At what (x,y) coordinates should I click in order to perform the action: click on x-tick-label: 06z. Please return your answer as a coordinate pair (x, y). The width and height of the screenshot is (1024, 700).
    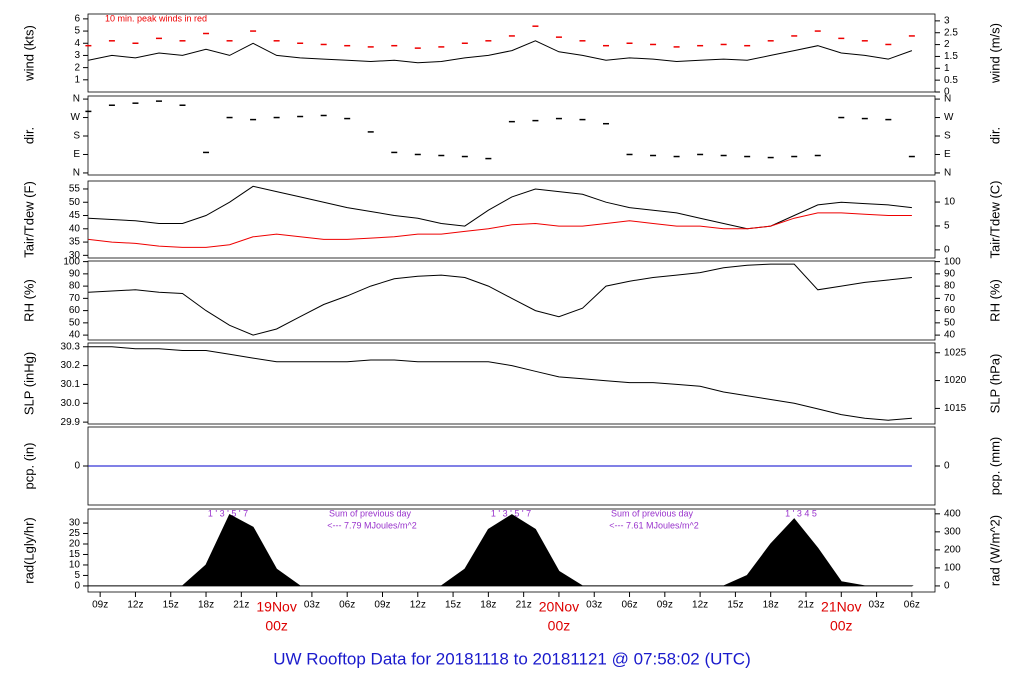
    Looking at the image, I should click on (629, 605).